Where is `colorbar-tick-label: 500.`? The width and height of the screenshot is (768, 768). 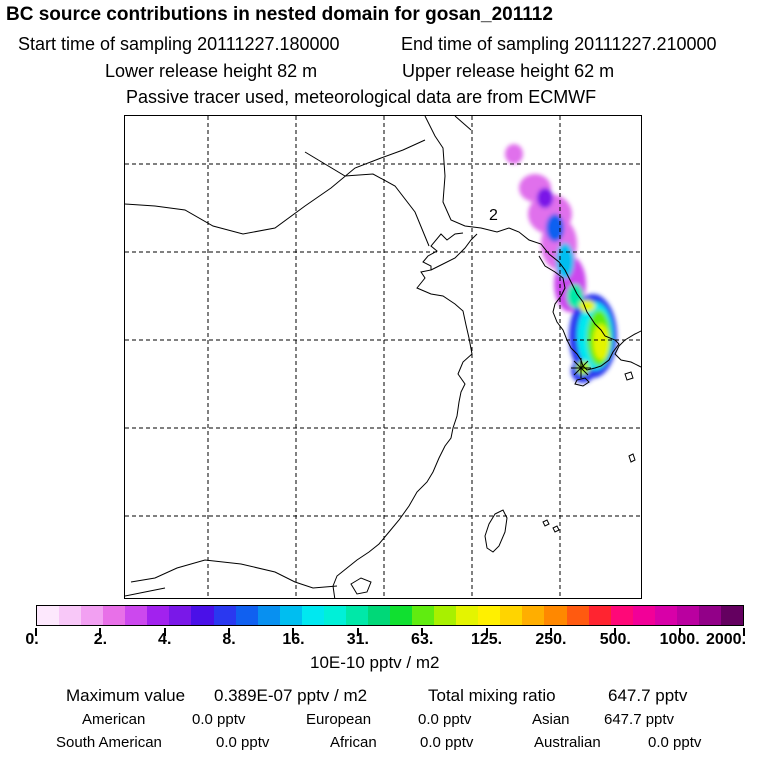 colorbar-tick-label: 500. is located at coordinates (615, 639).